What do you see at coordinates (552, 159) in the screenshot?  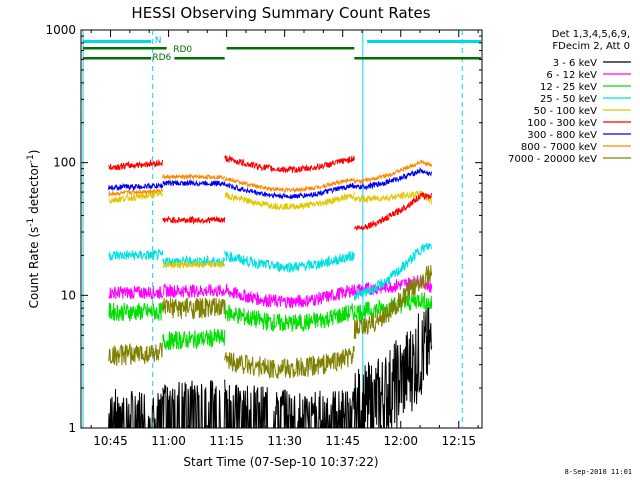 I see `legend-label: 7000 - 20000 keV` at bounding box center [552, 159].